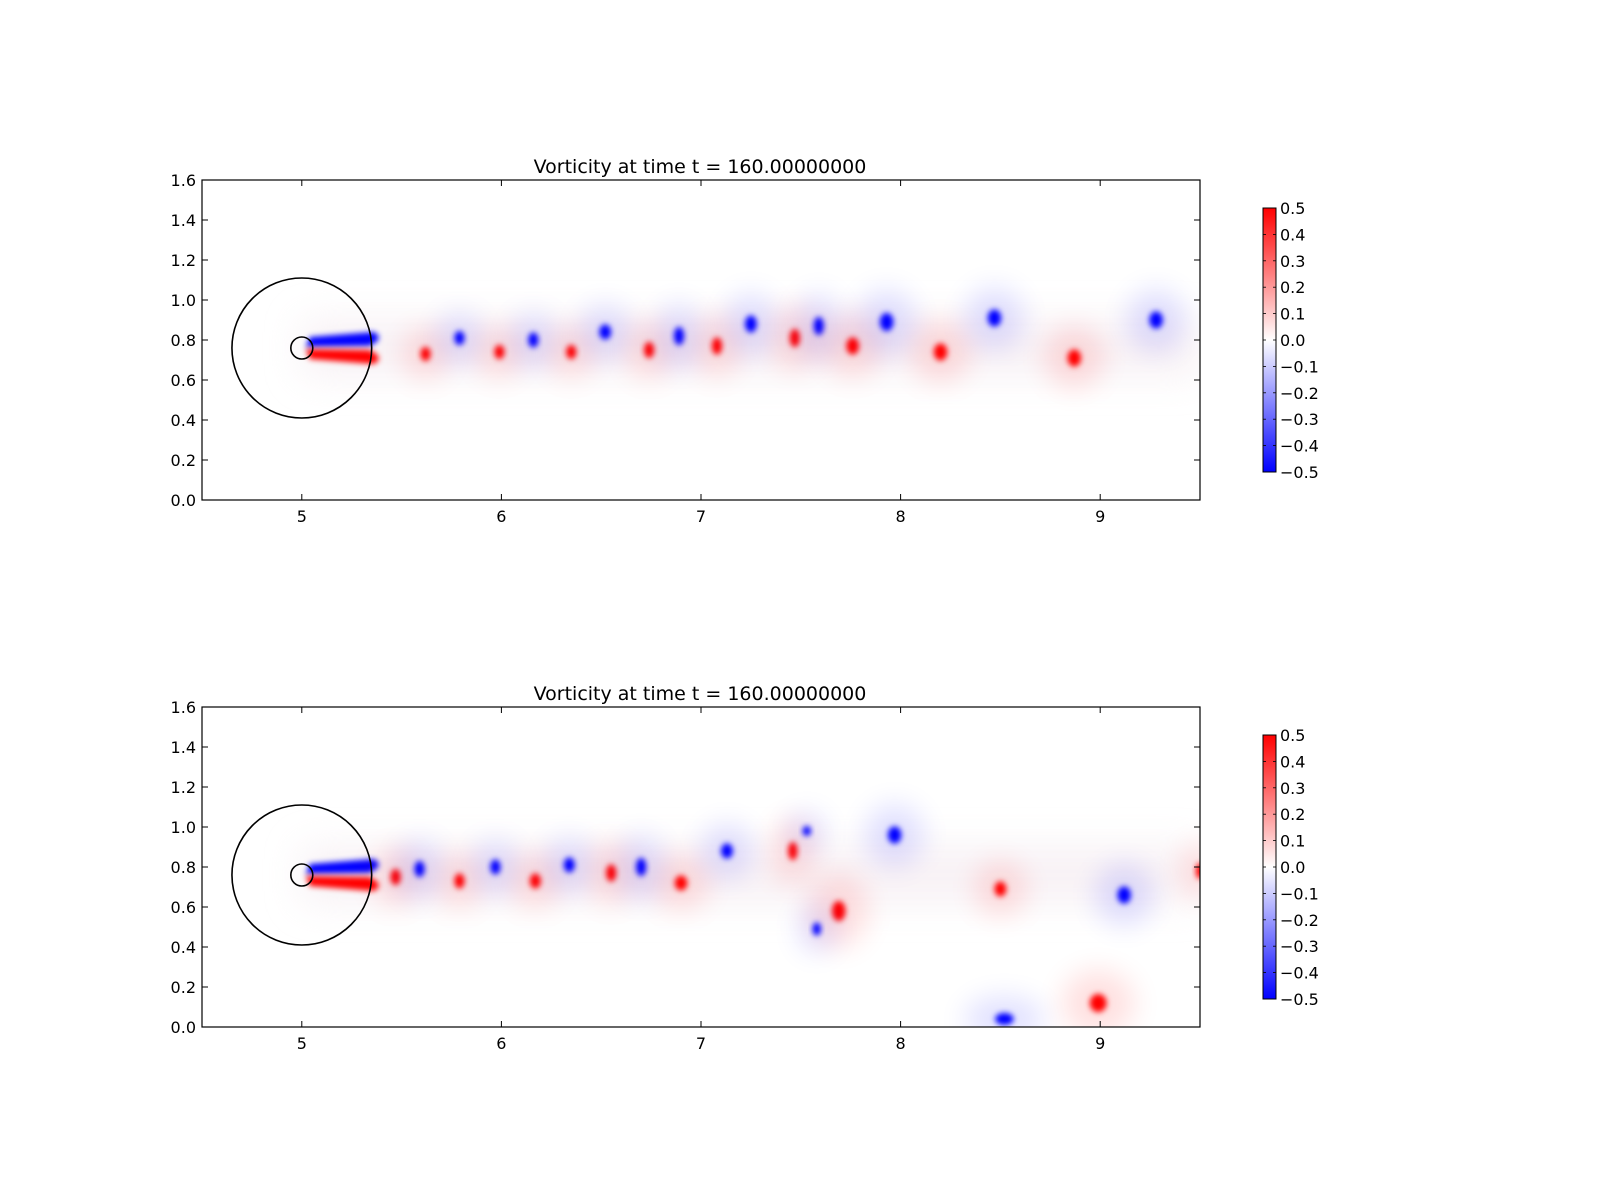  What do you see at coordinates (183, 340) in the screenshot?
I see `y-tick-label: 0.8` at bounding box center [183, 340].